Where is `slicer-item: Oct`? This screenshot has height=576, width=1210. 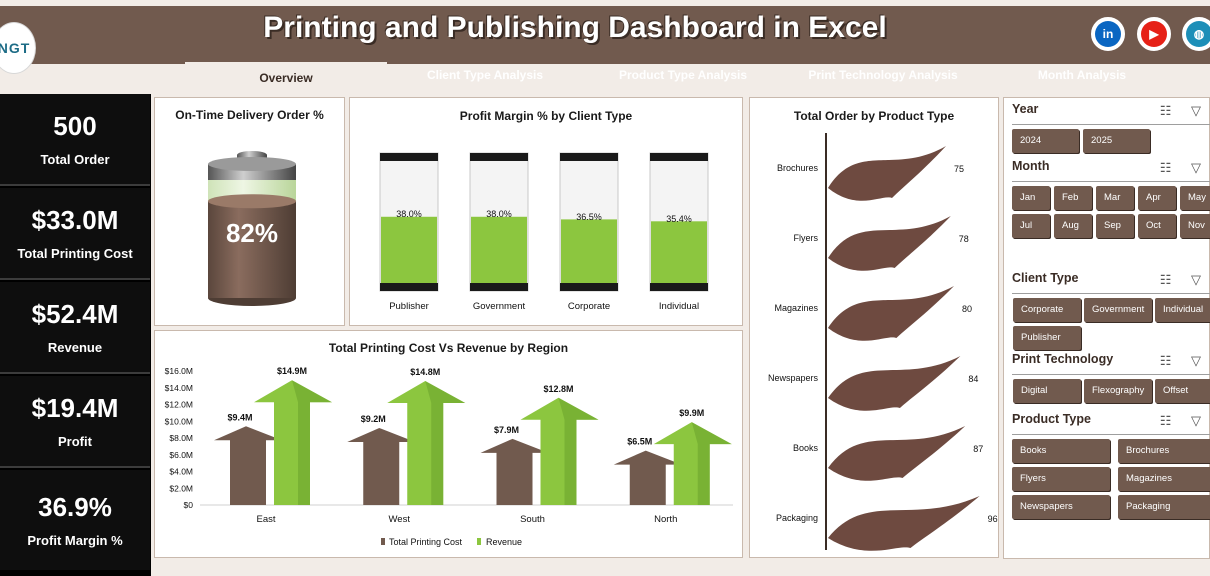
slicer-item: Oct is located at coordinates (1157, 226).